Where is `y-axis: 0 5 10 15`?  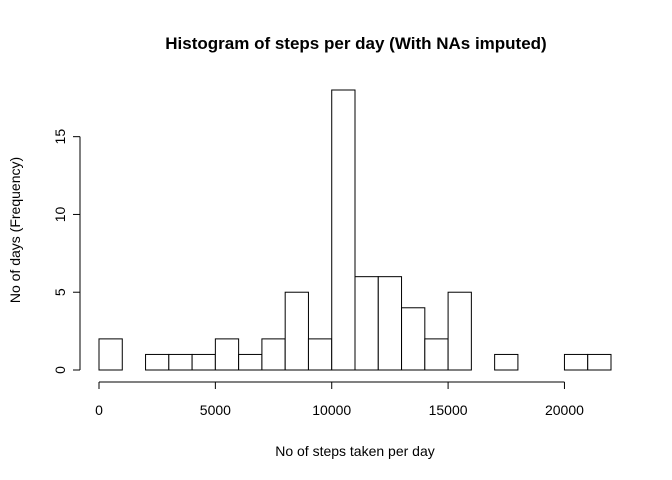
y-axis: 0 5 10 15 is located at coordinates (66, 251).